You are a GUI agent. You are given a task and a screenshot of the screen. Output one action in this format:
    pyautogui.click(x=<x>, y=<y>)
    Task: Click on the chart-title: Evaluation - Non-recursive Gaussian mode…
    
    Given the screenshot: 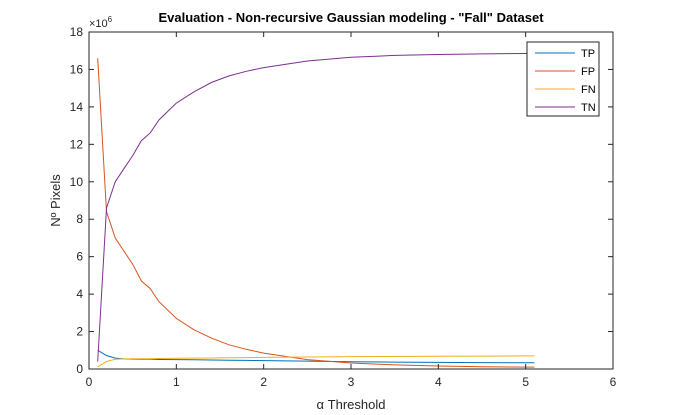 What is the action you would take?
    pyautogui.click(x=351, y=17)
    